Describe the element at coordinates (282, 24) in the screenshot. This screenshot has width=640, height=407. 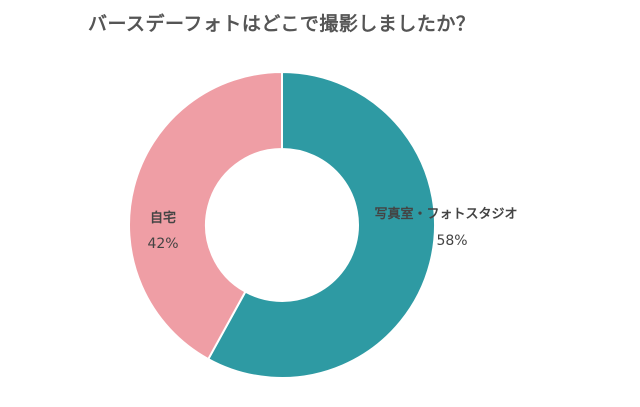
I see `chart-title: バースデーフォトはどこで撮影しましたか？` at that location.